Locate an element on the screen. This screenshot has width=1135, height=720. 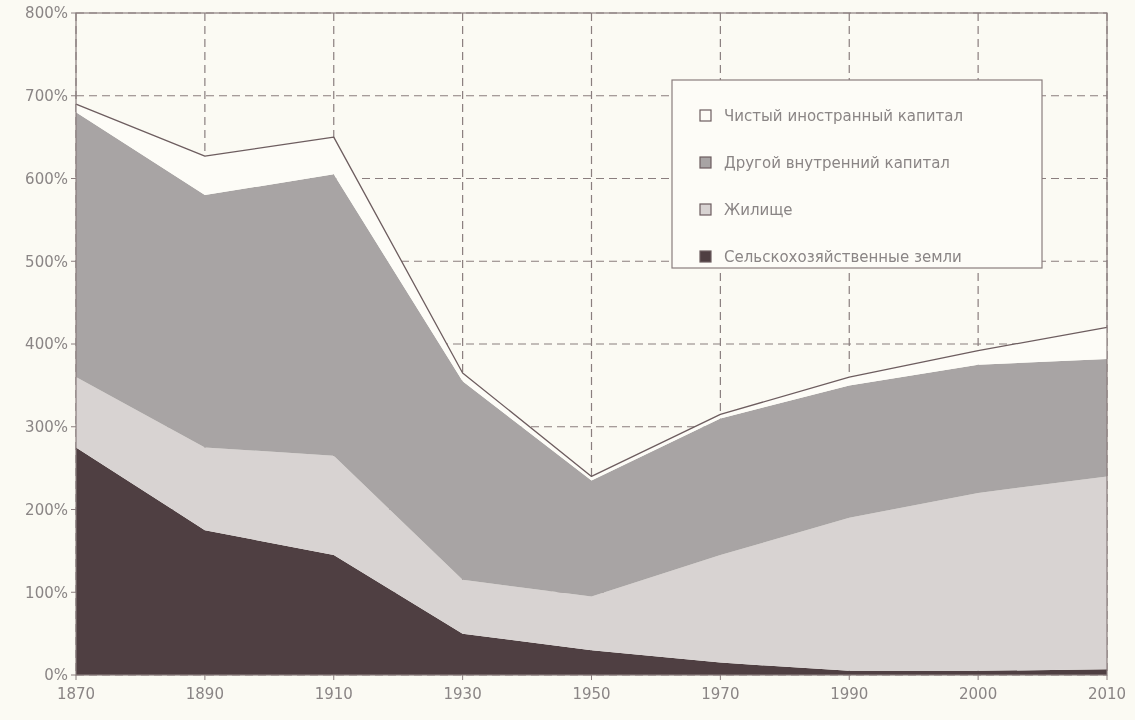
y-tick-label: 700% is located at coordinates (46, 96).